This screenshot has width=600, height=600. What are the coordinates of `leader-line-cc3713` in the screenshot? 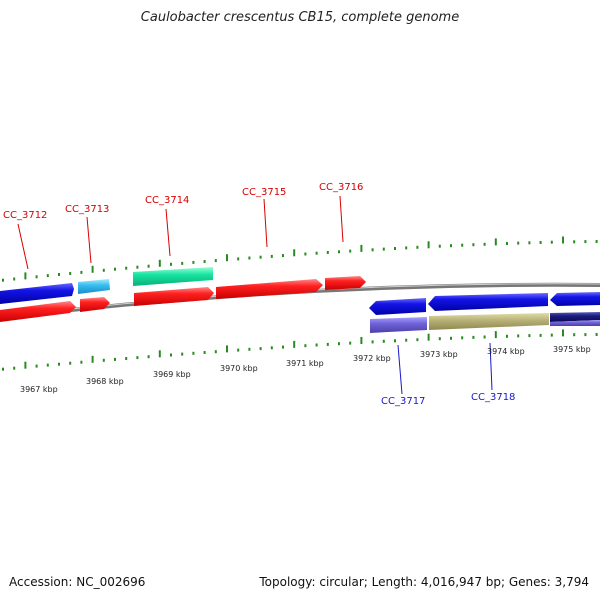 It's located at (89, 240).